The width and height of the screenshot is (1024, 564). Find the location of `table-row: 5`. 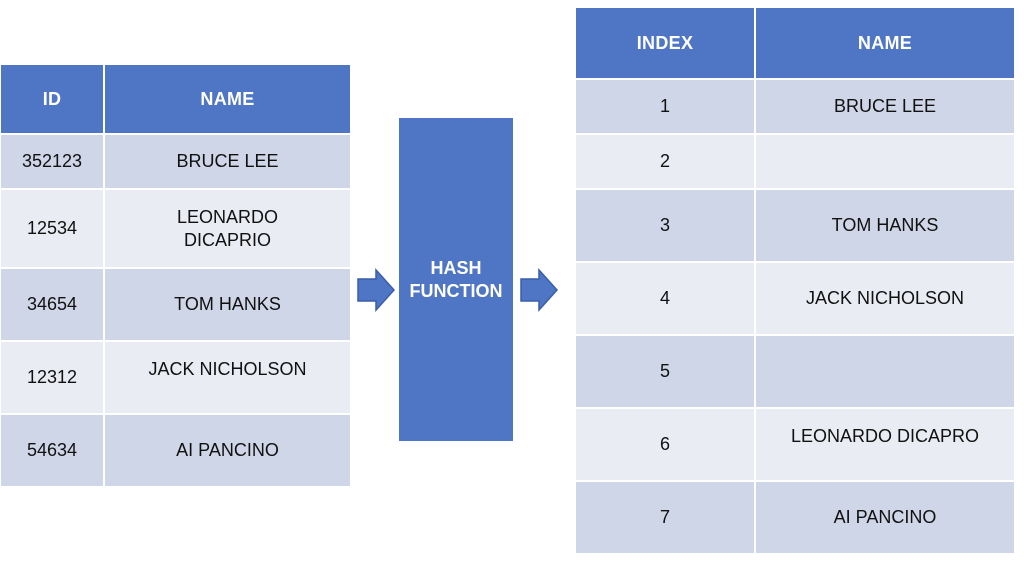

table-row: 5 is located at coordinates (795, 372).